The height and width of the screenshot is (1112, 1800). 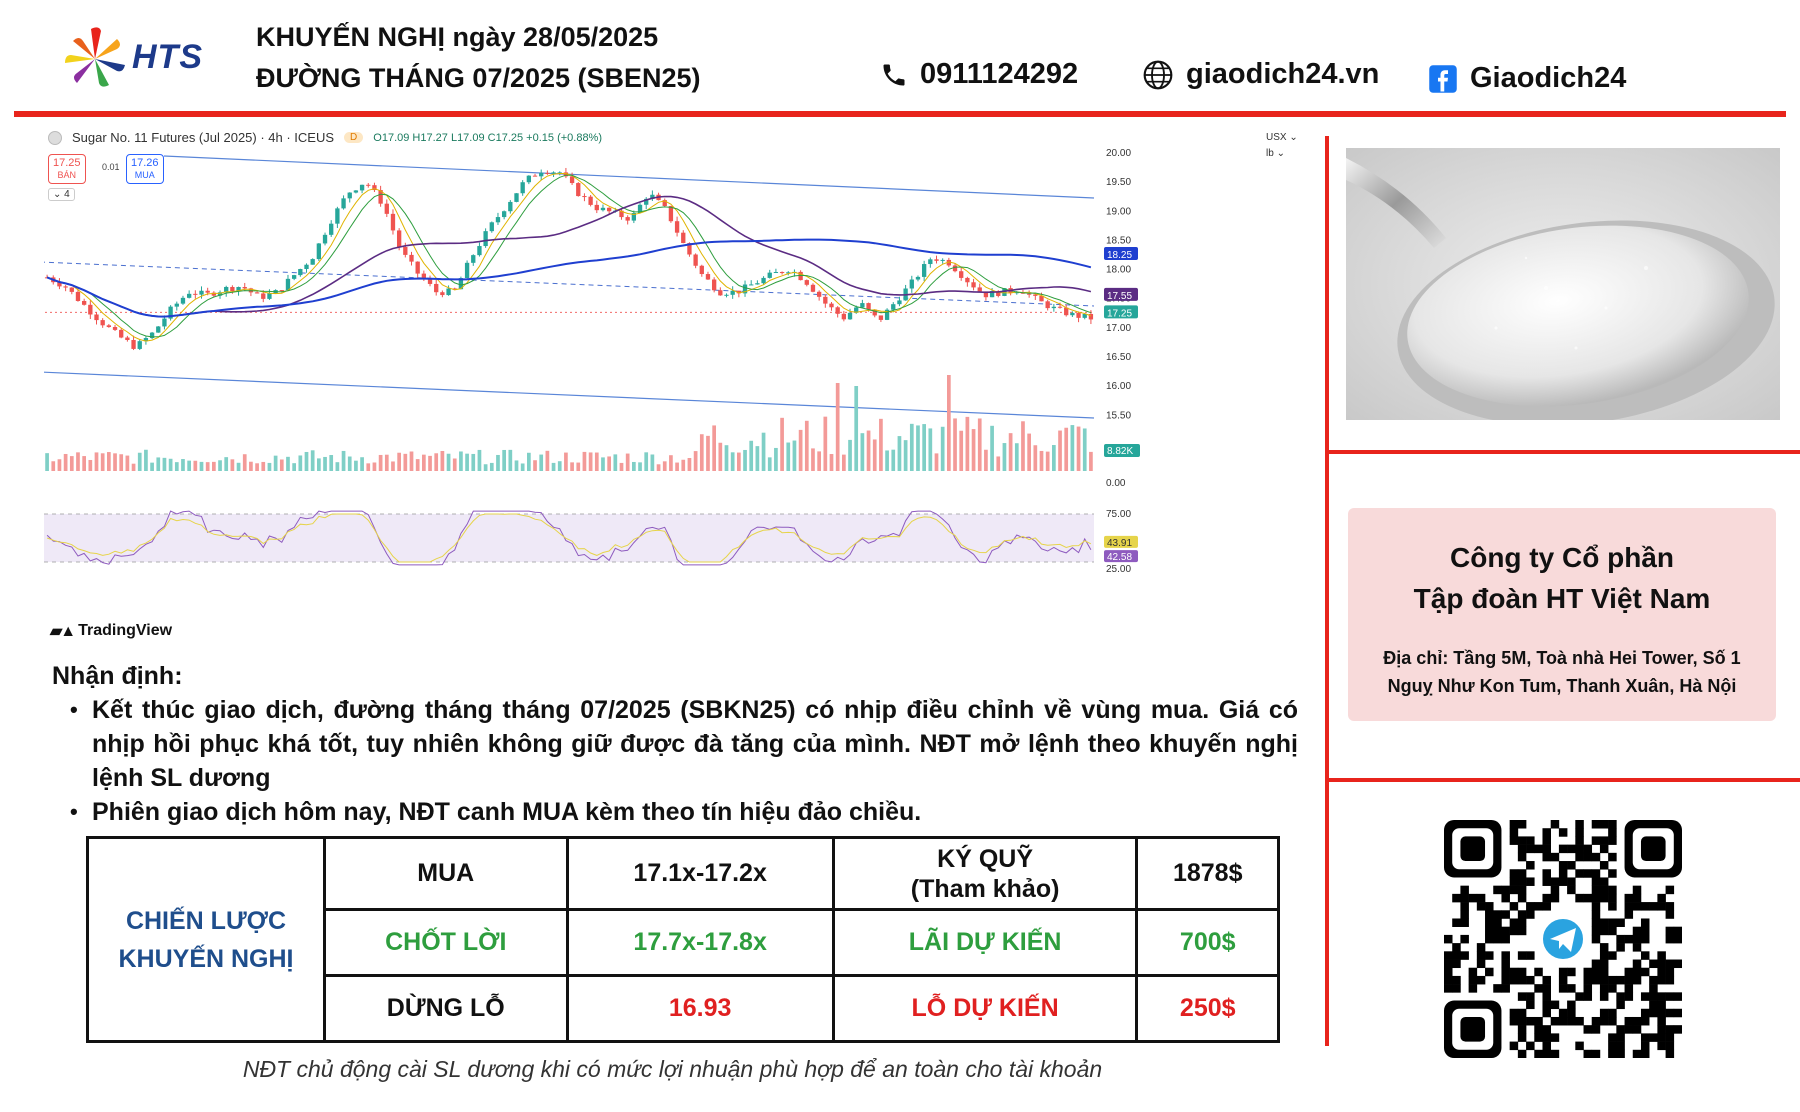 I want to click on website-link: giaodich24.vn, so click(x=1260, y=74).